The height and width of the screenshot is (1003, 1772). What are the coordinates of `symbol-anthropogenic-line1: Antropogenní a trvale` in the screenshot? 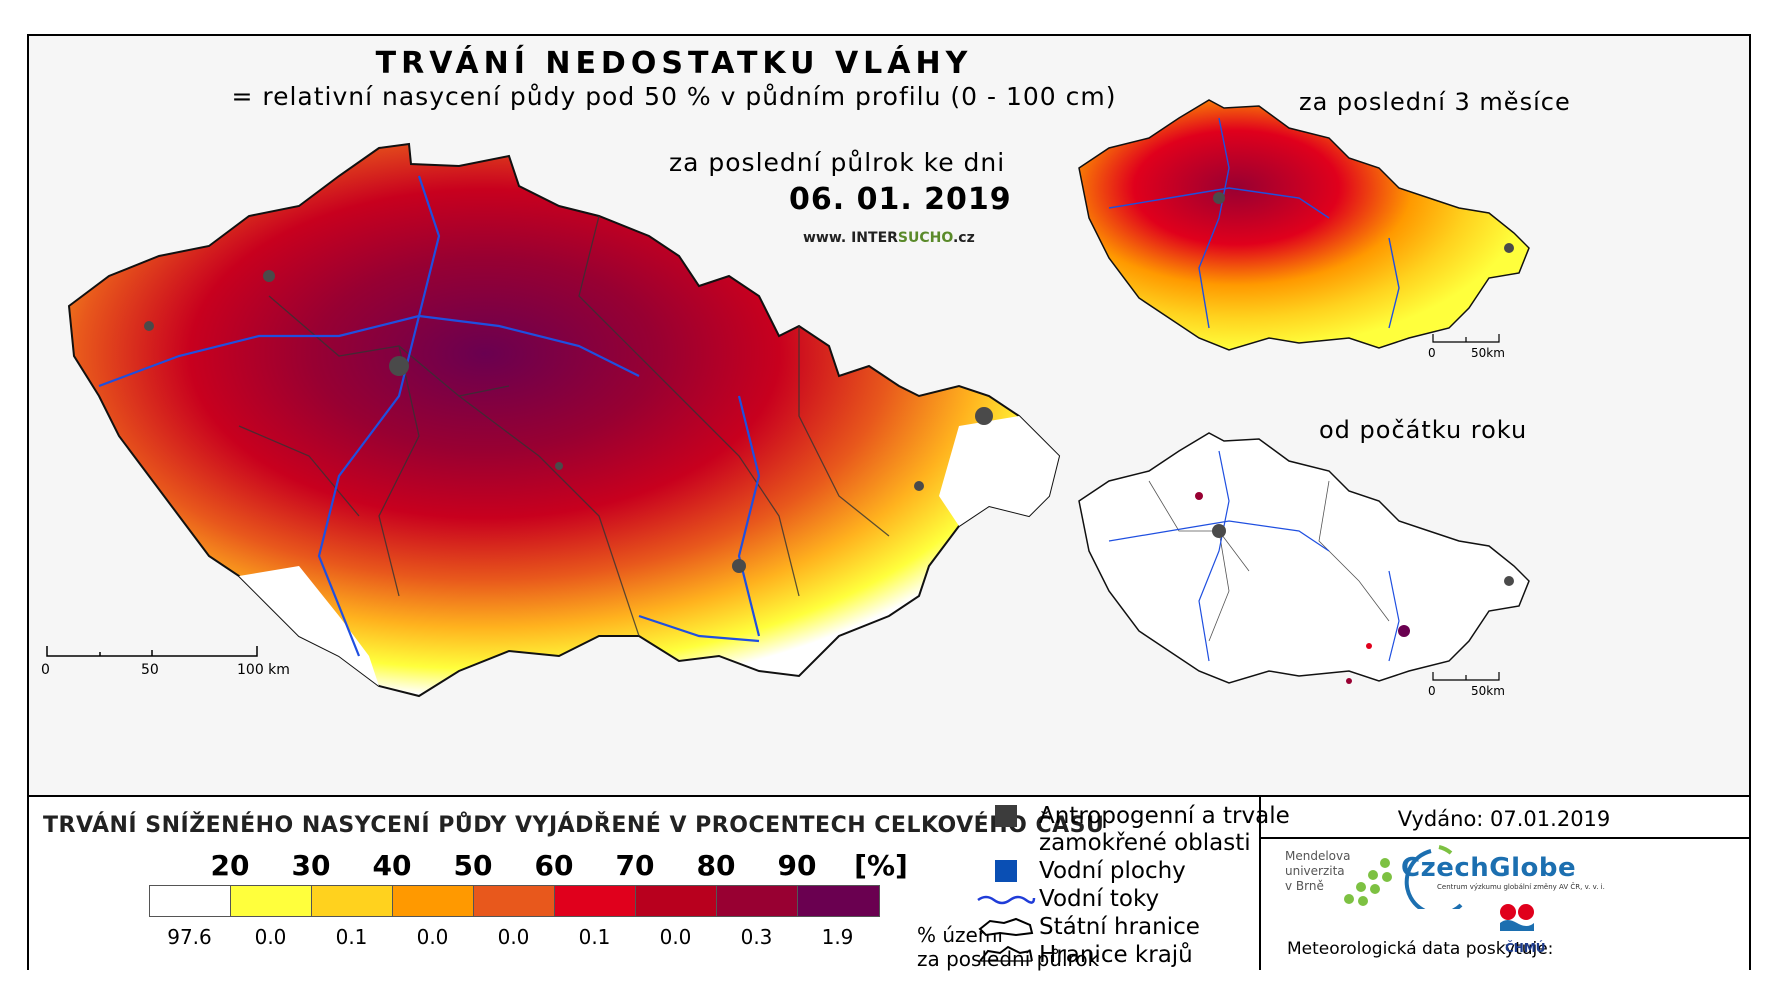 It's located at (1164, 816).